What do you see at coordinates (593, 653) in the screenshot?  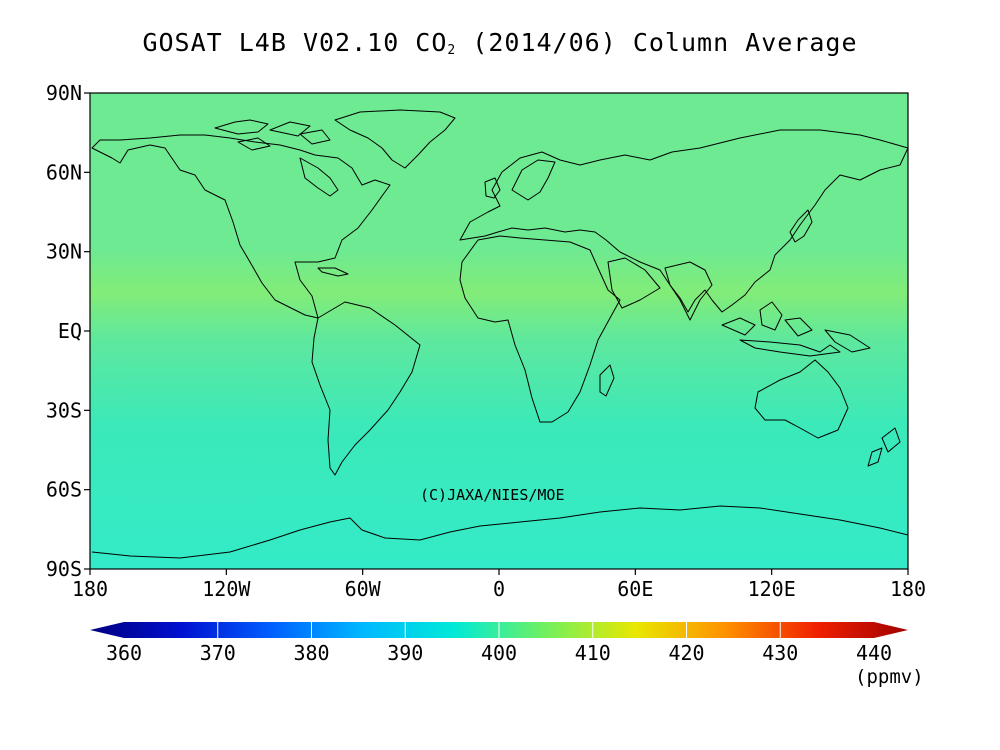 I see `colorbar-label: 410` at bounding box center [593, 653].